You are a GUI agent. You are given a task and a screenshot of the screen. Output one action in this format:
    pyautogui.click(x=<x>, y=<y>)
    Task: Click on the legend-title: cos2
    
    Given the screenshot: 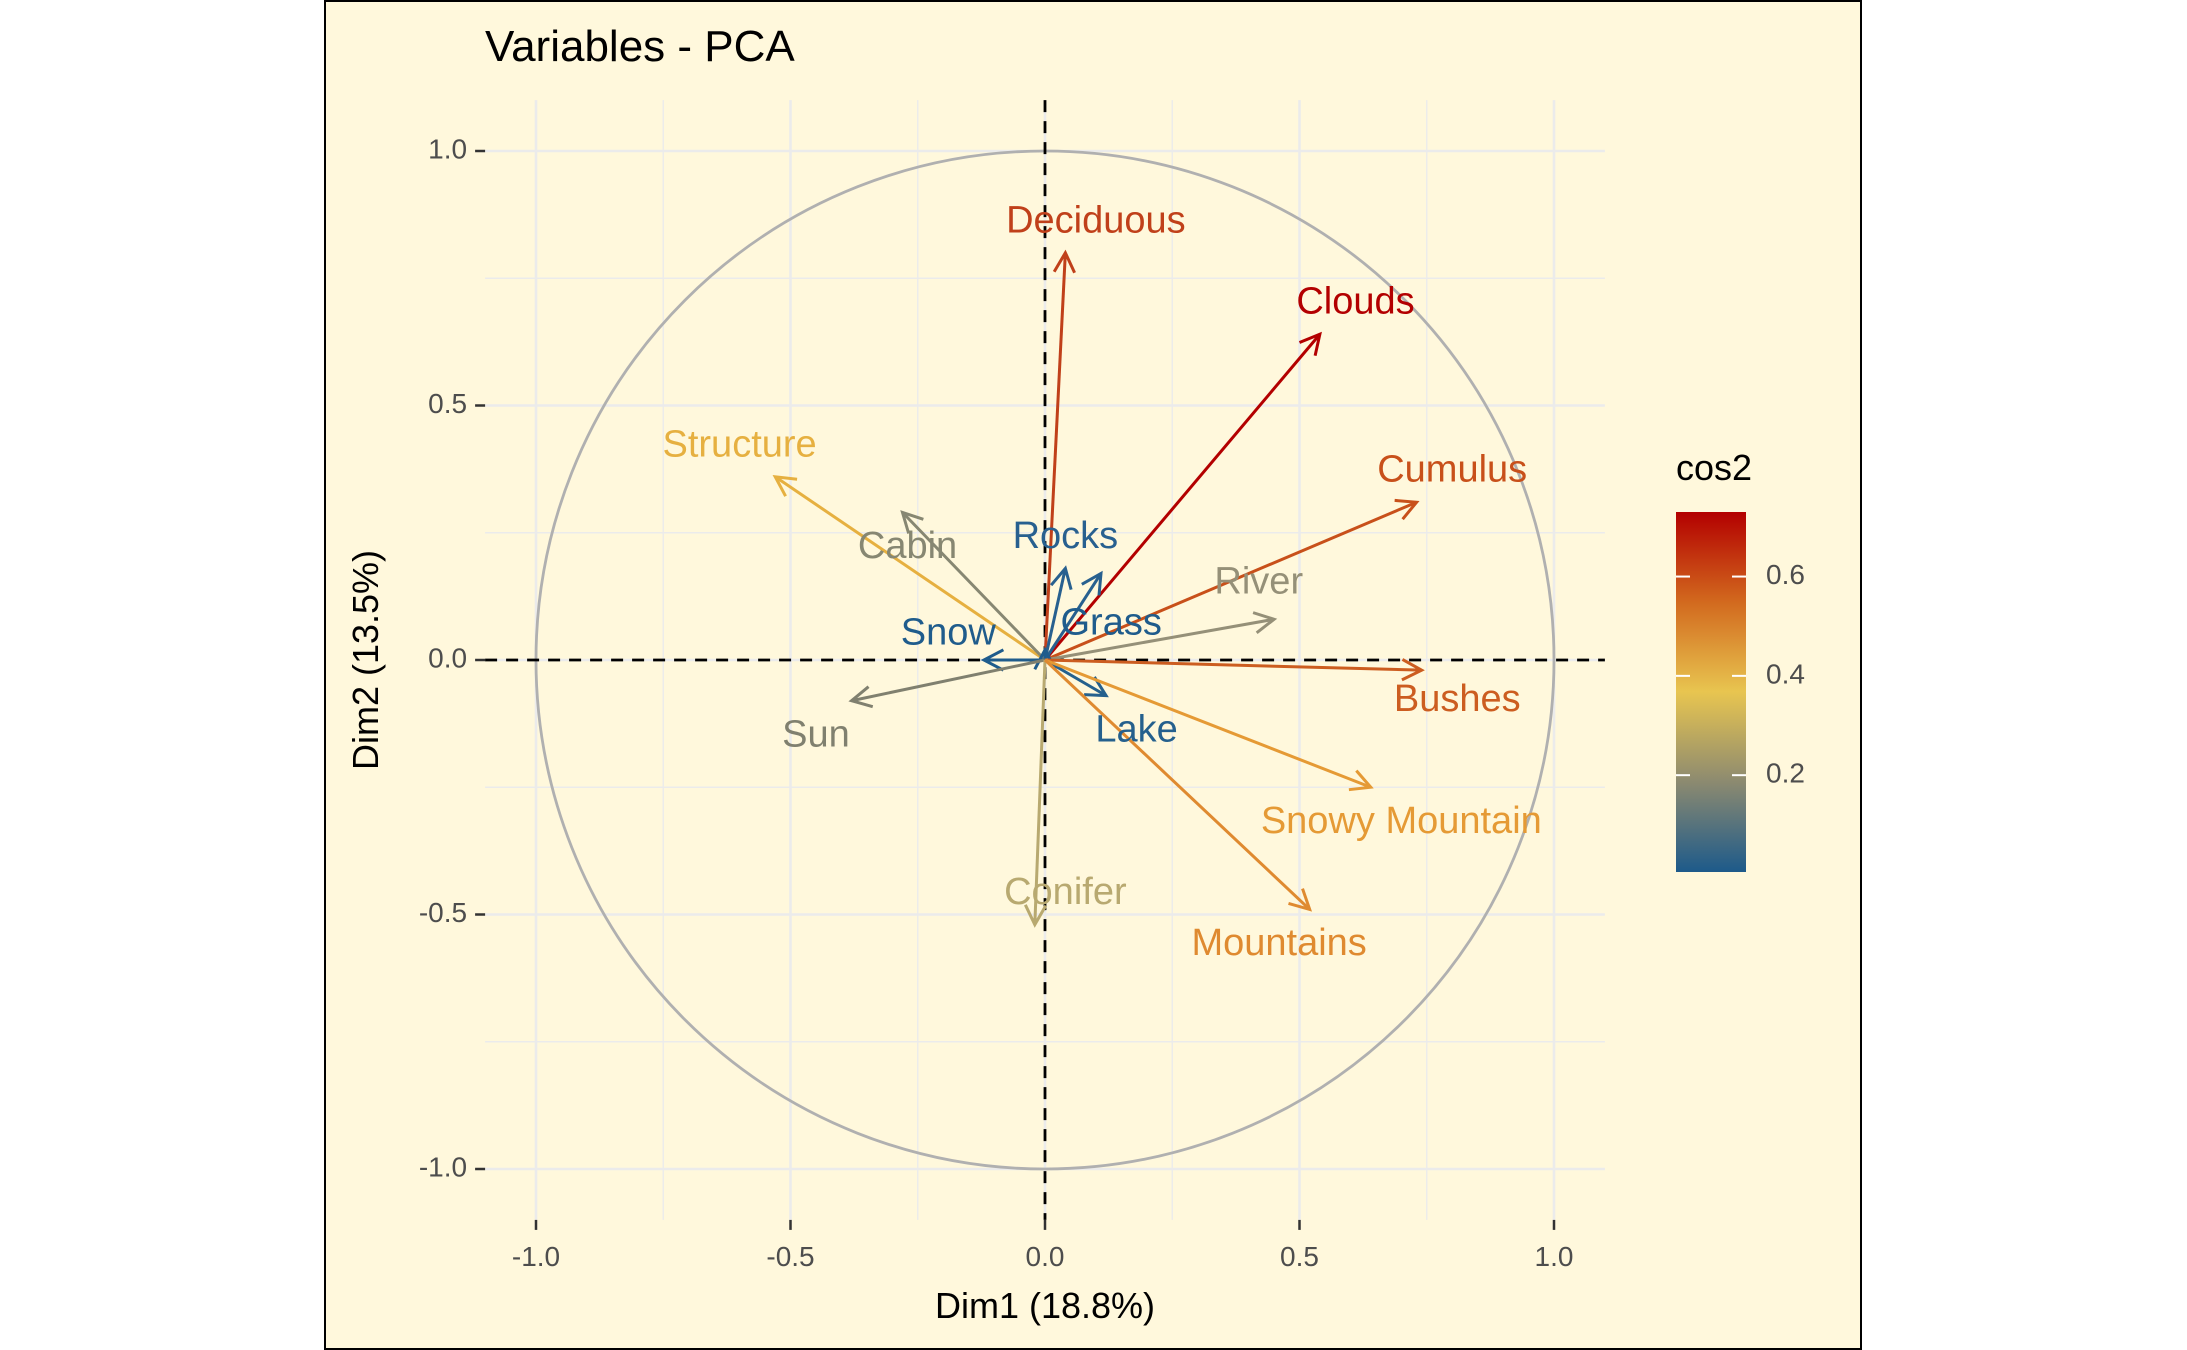 What is the action you would take?
    pyautogui.click(x=1714, y=467)
    